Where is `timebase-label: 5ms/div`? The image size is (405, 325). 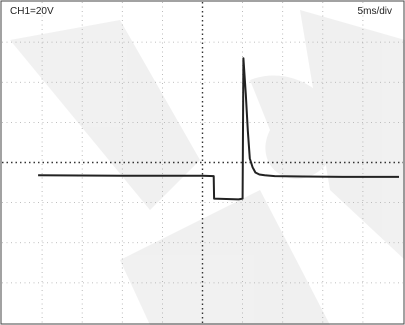
timebase-label: 5ms/div is located at coordinates (375, 11).